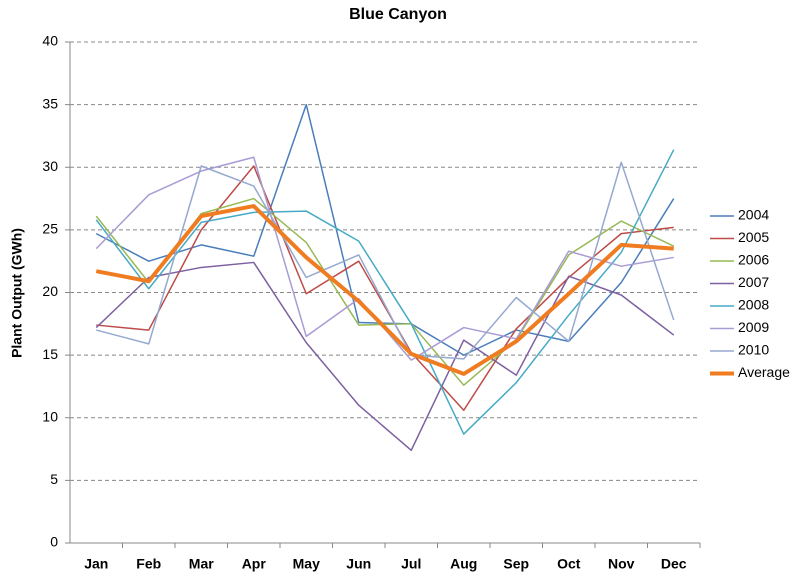 This screenshot has width=803, height=577. I want to click on chart-title: Blue Canyon, so click(398, 14).